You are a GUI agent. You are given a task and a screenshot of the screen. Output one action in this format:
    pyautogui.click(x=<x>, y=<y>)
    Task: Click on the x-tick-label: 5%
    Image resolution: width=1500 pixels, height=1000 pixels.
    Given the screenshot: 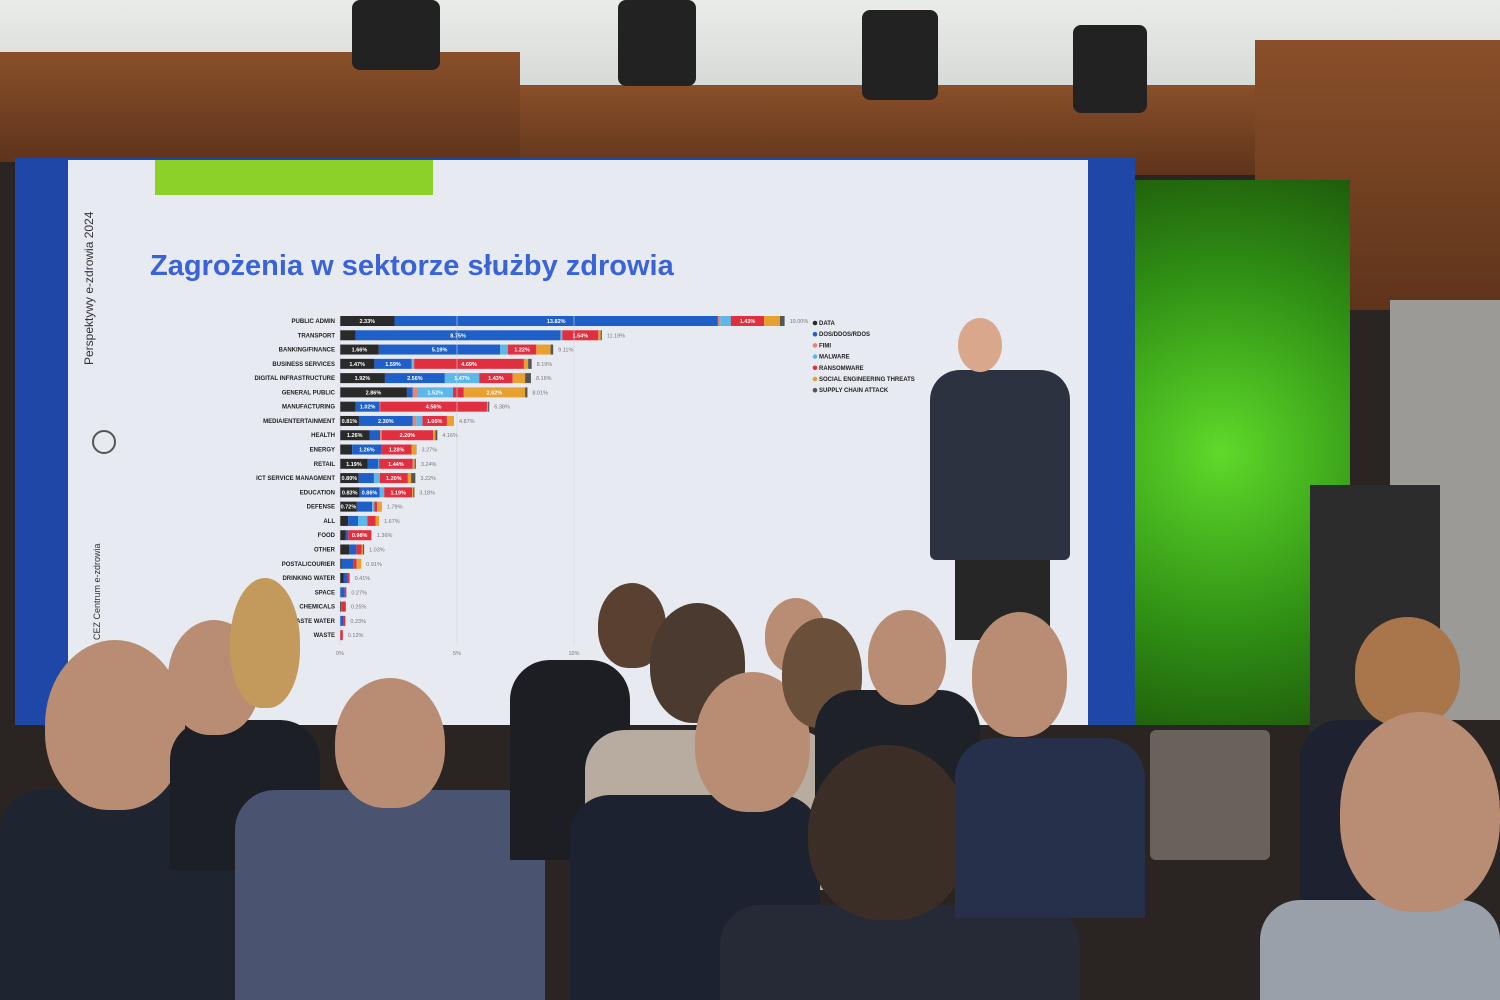 What is the action you would take?
    pyautogui.click(x=457, y=654)
    